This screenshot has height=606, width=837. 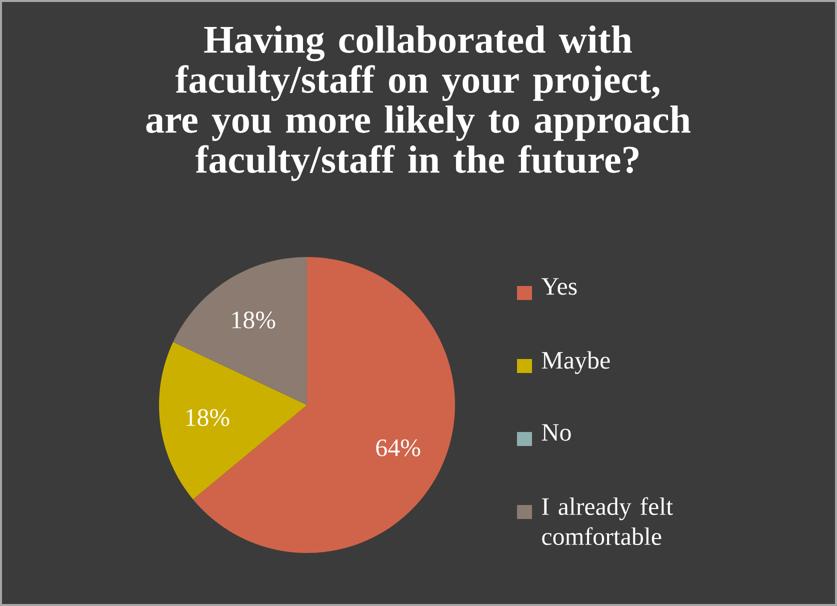 What do you see at coordinates (576, 362) in the screenshot?
I see `legend-label: Maybe` at bounding box center [576, 362].